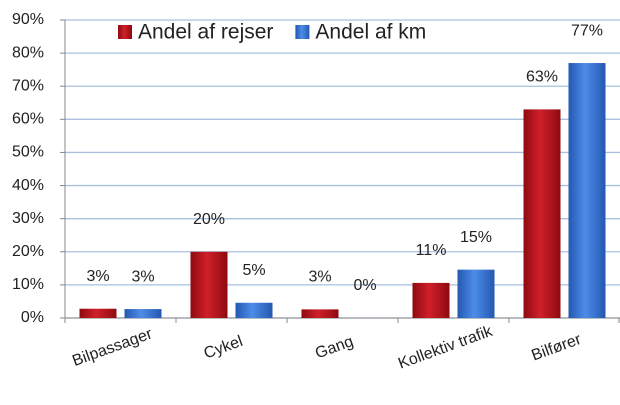 The height and width of the screenshot is (405, 620). I want to click on value-label: 11%, so click(431, 250).